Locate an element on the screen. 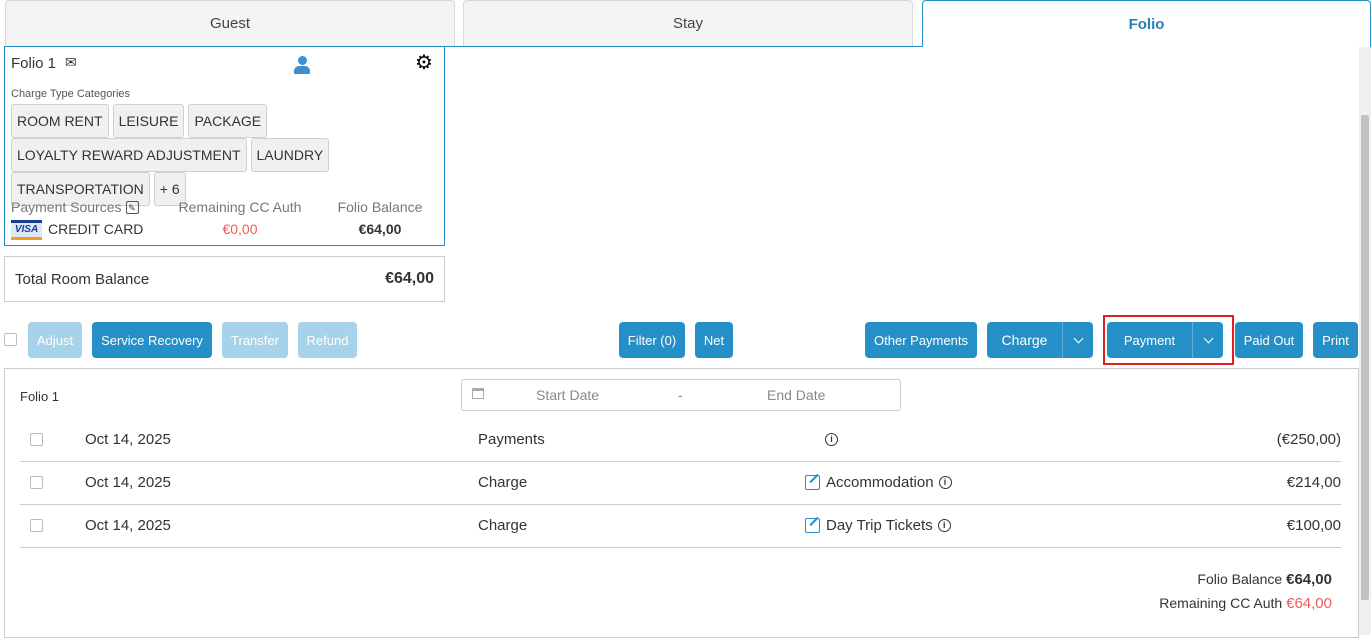  payment-highlight is located at coordinates (1168, 340).